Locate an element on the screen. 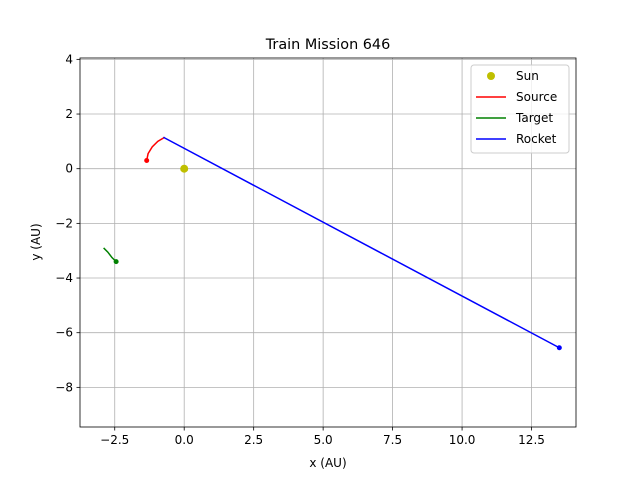  target-end-point is located at coordinates (116, 262).